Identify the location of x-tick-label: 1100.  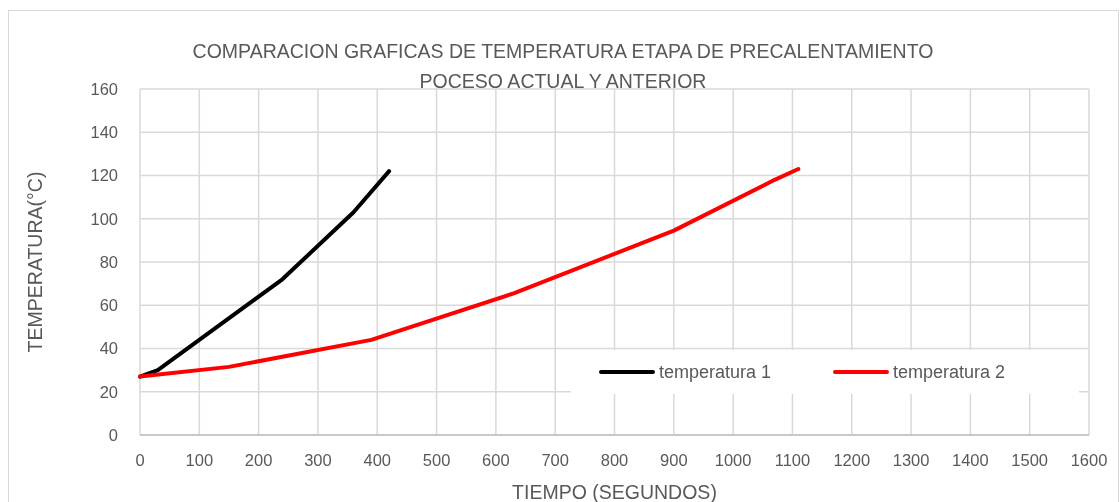
(792, 460).